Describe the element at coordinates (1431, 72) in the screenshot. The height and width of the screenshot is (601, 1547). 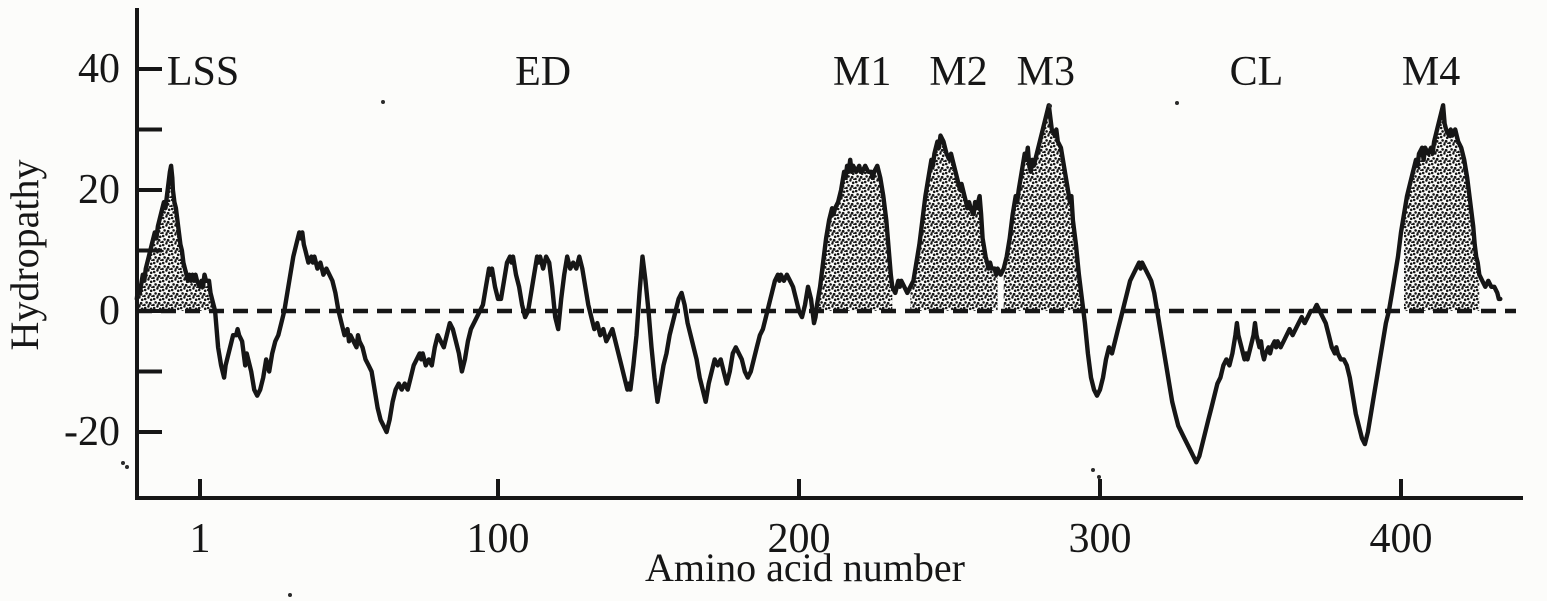
I see `region-label-m4: M4` at that location.